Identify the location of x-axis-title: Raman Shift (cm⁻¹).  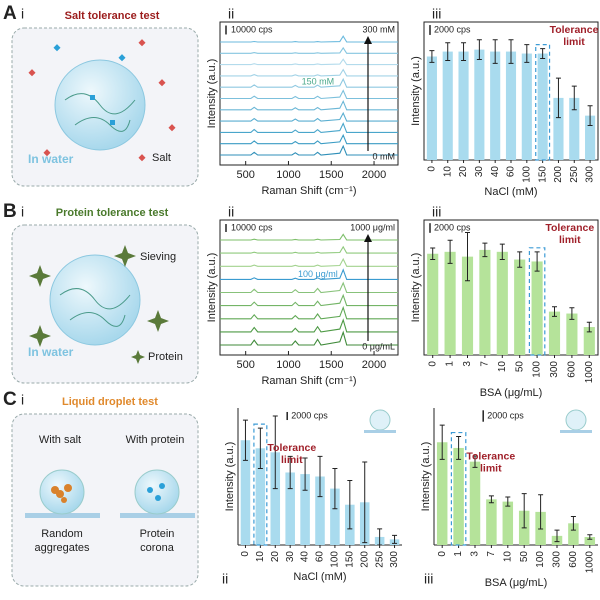
(308, 191).